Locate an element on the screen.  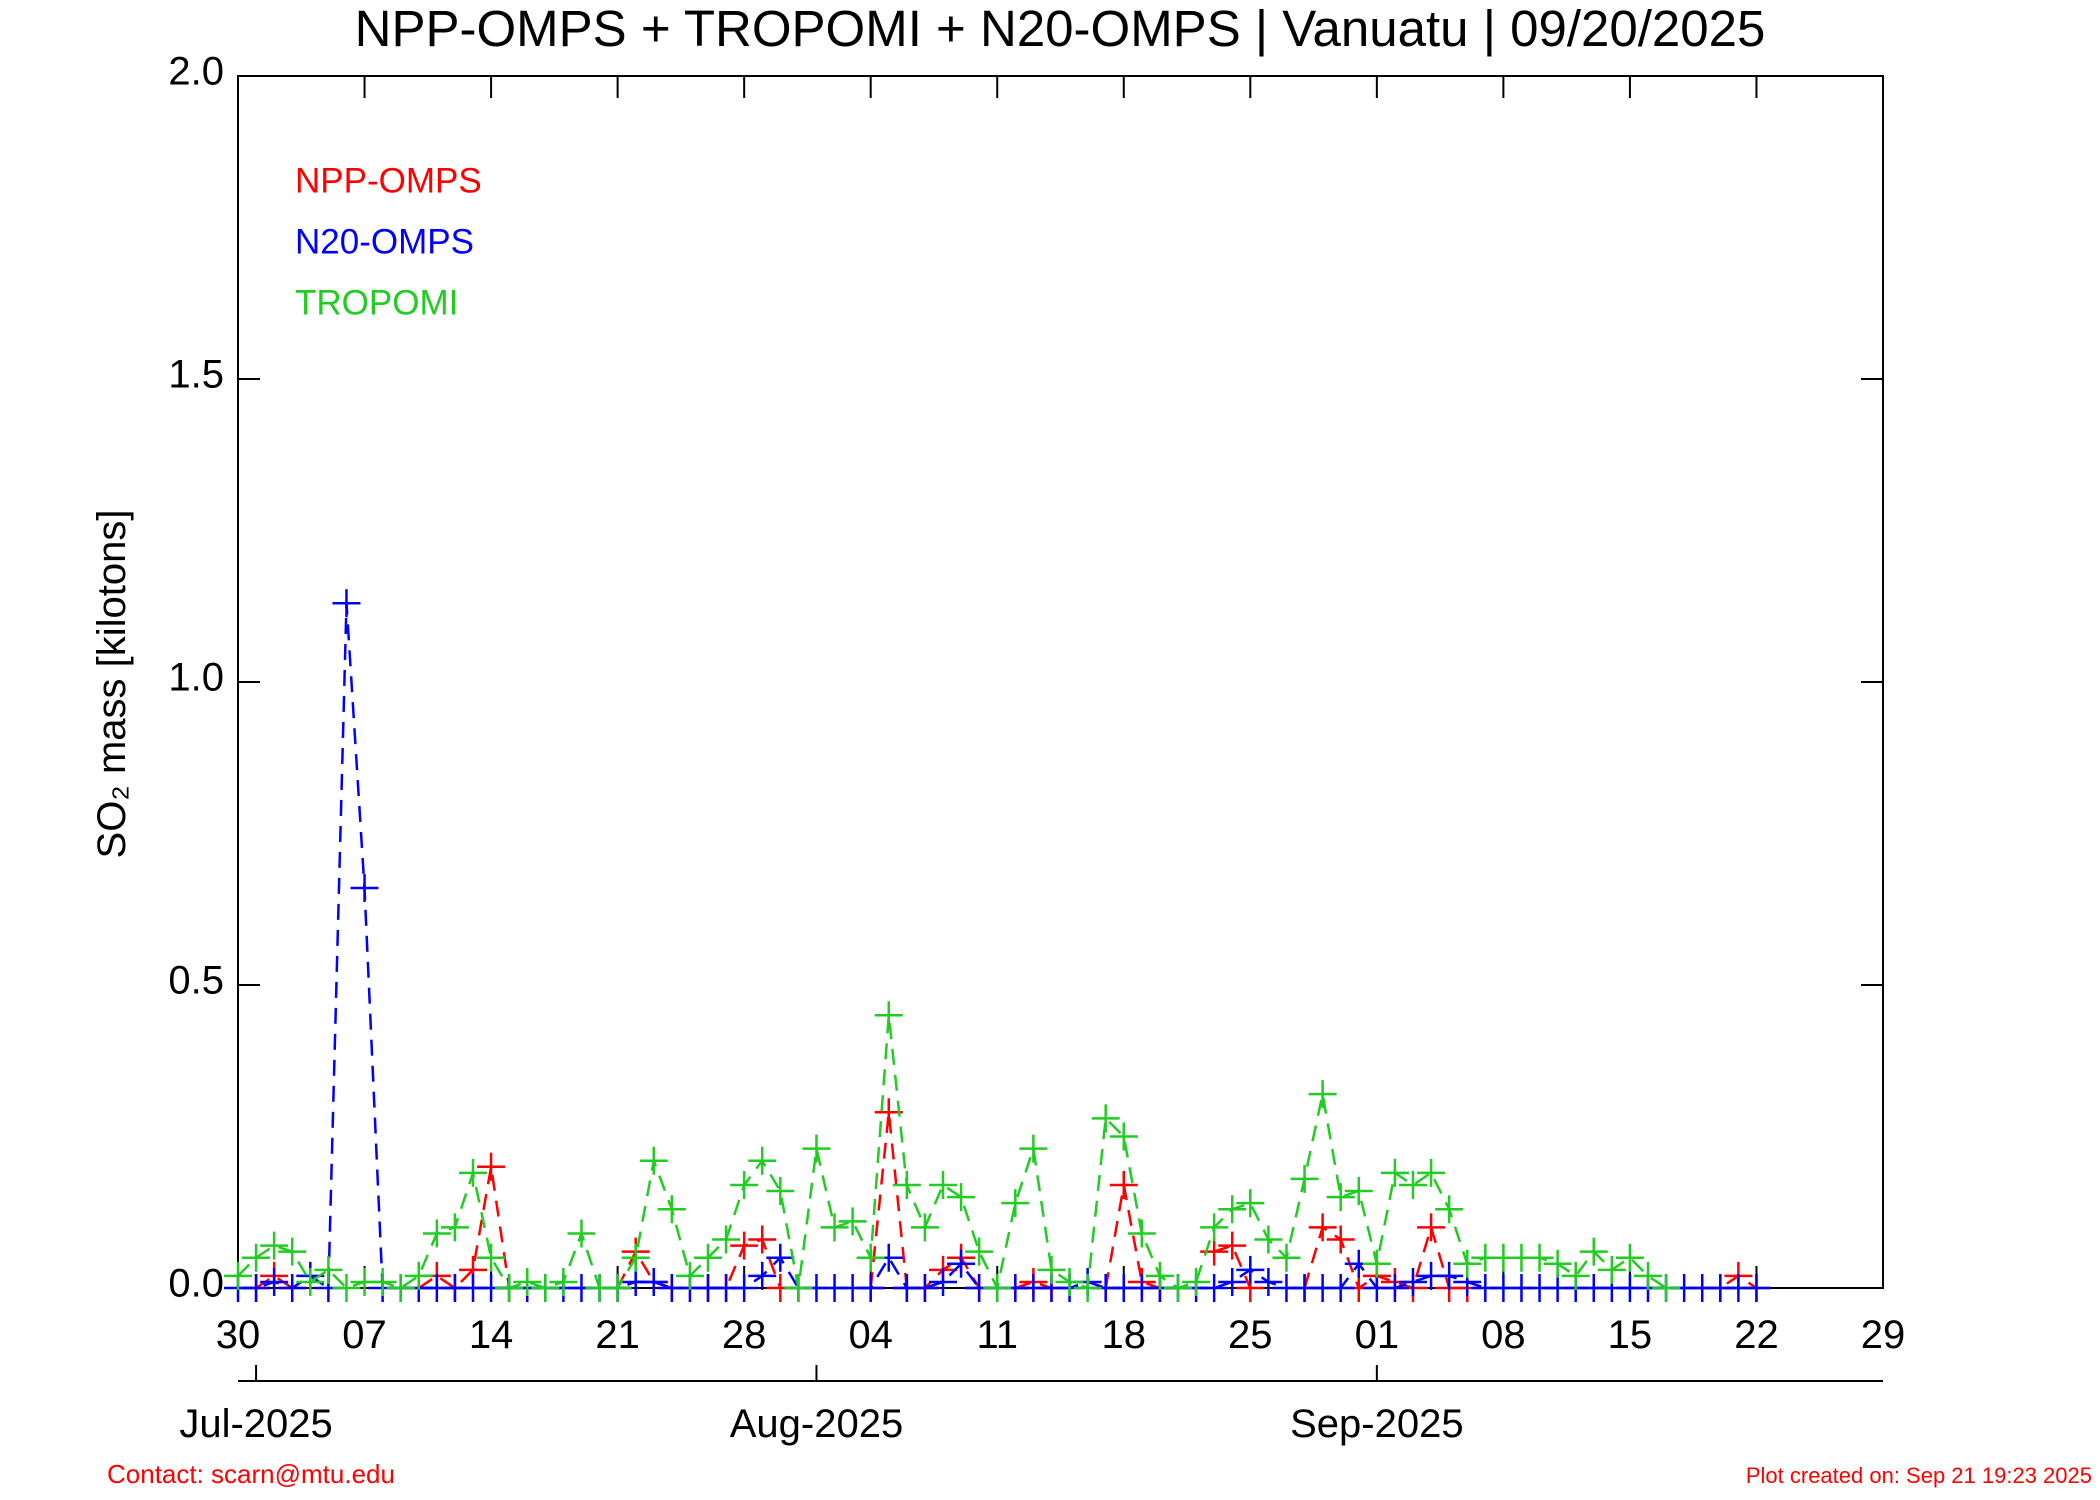
x-tick-label: 15 is located at coordinates (1630, 1335).